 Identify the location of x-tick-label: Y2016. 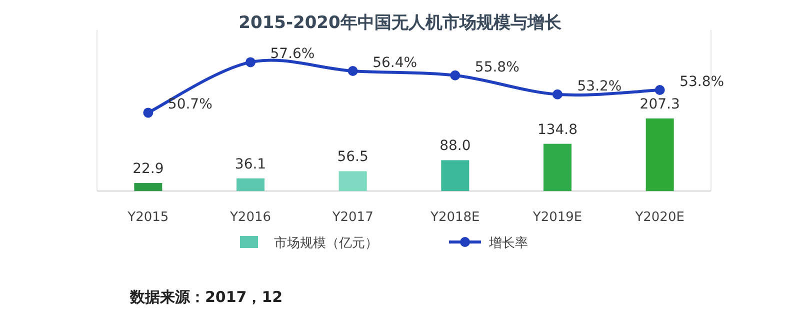
(250, 217).